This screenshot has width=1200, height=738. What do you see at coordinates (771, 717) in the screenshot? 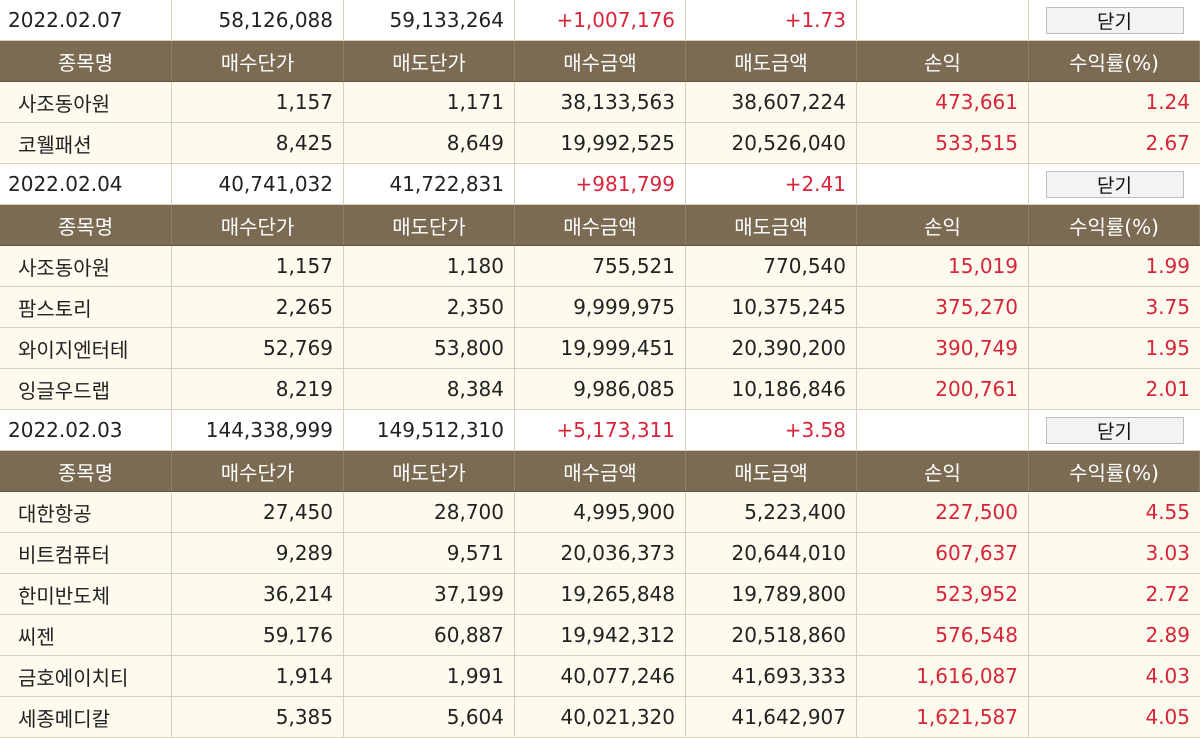
I see `cell-sell-amount: 41,642,907` at bounding box center [771, 717].